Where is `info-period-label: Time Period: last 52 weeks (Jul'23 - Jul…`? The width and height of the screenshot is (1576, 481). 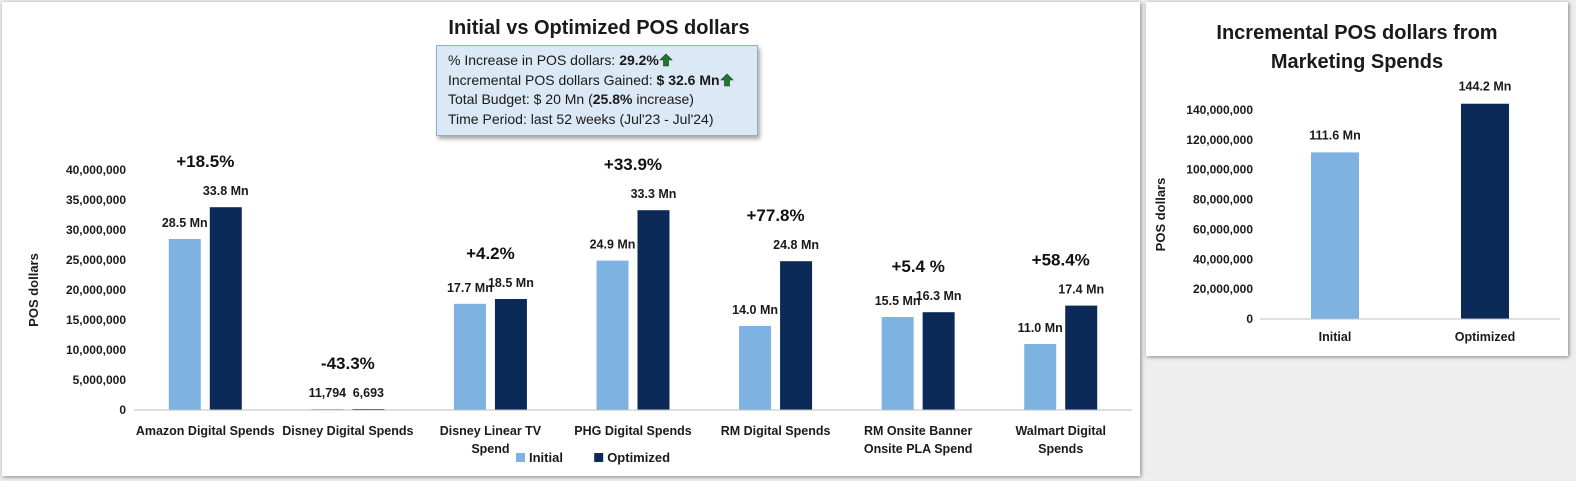
info-period-label: Time Period: last 52 weeks (Jul'23 - Jul… is located at coordinates (581, 118).